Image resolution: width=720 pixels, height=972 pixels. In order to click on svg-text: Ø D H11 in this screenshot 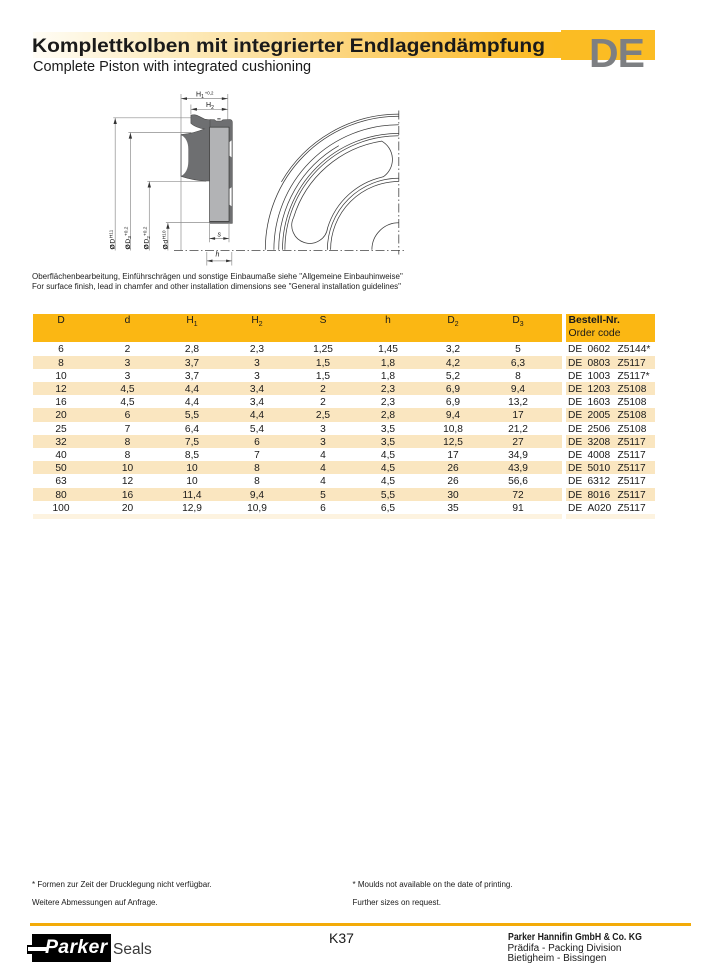, I will do `click(112, 239)`.